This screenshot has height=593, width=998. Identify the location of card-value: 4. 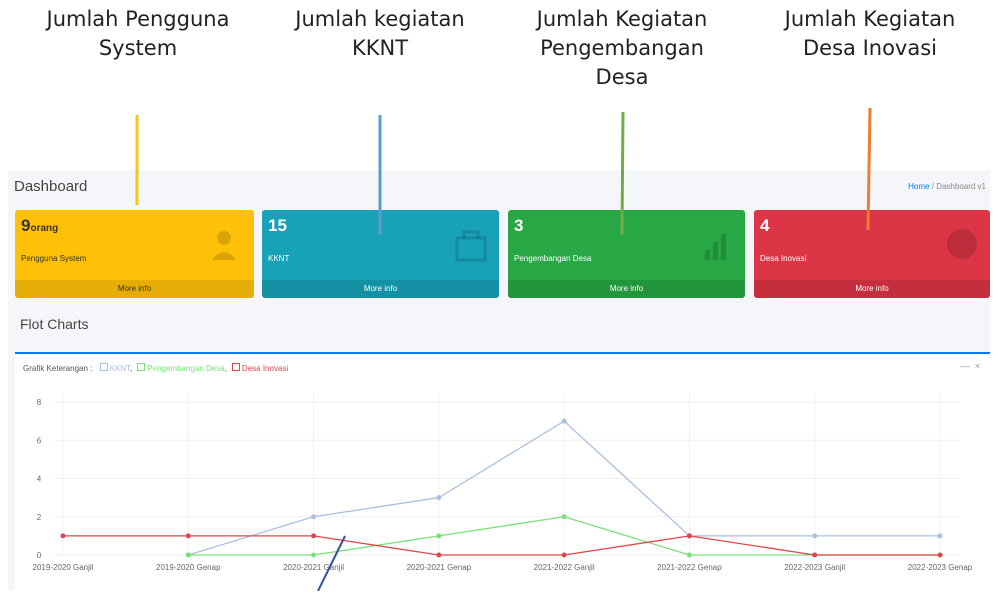
(764, 226).